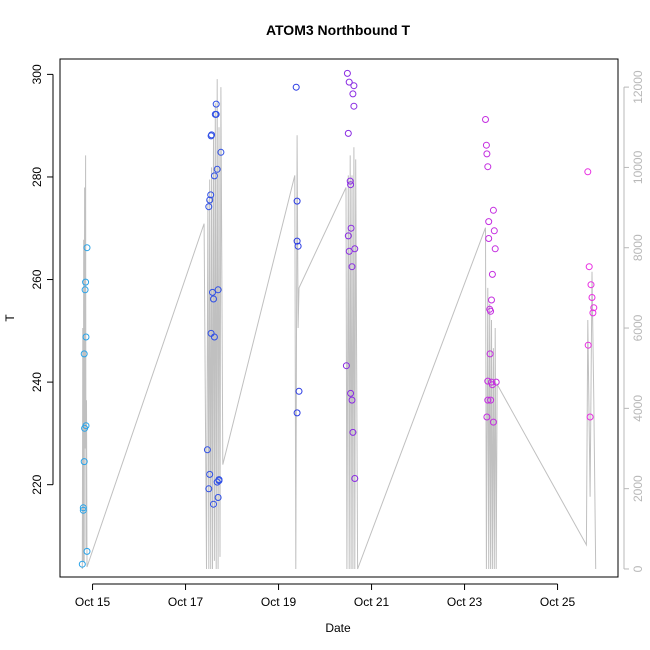  Describe the element at coordinates (10, 318) in the screenshot. I see `y-axis-label: T` at that location.